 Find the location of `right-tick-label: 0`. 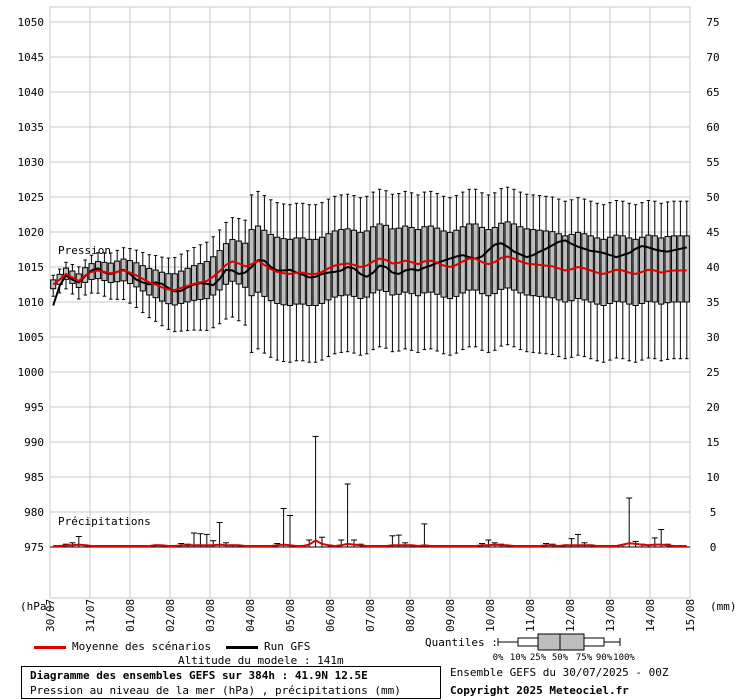

right-tick-label: 0 is located at coordinates (713, 547).